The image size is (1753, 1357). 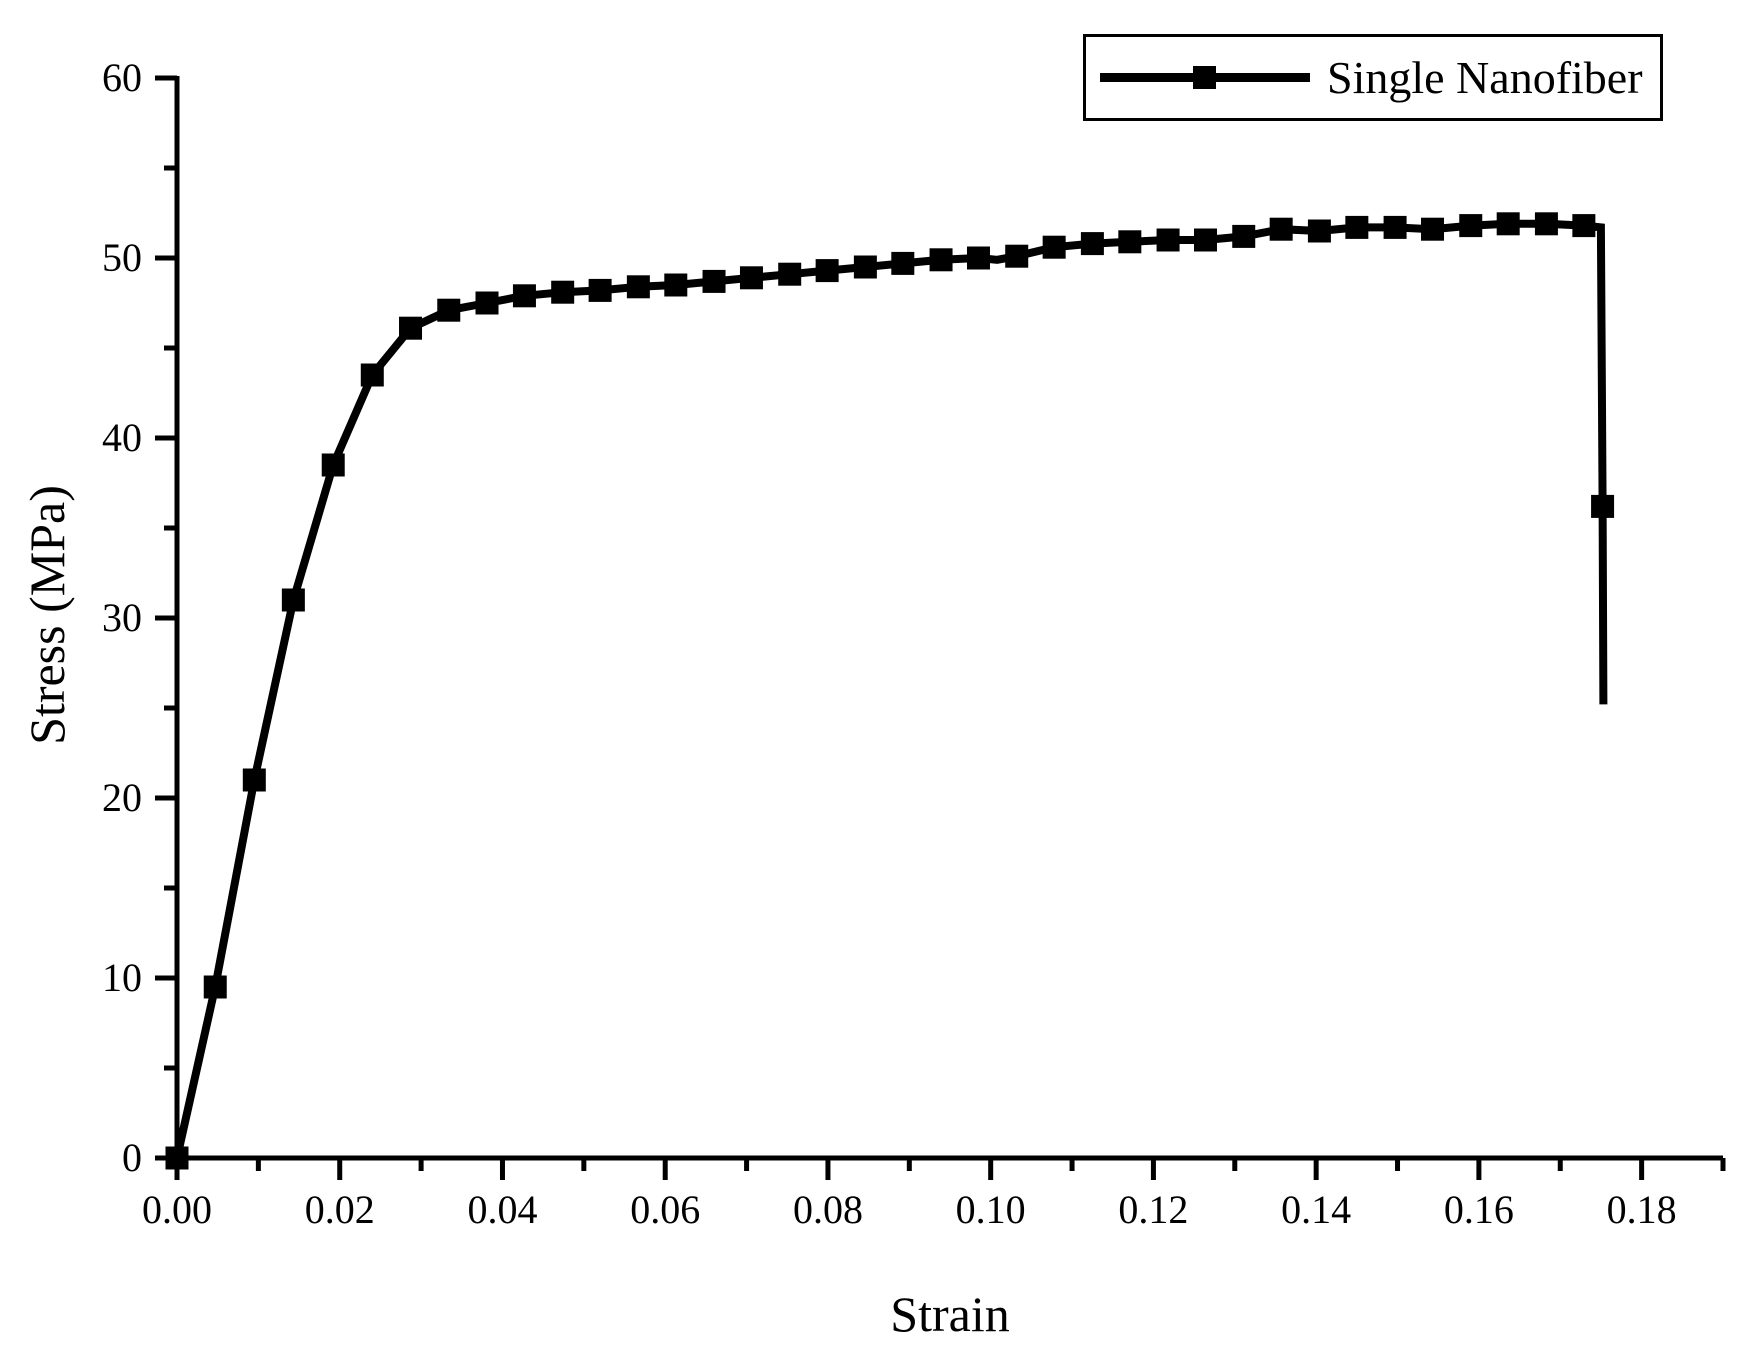 What do you see at coordinates (1205, 77) in the screenshot?
I see `legend-marker-icon` at bounding box center [1205, 77].